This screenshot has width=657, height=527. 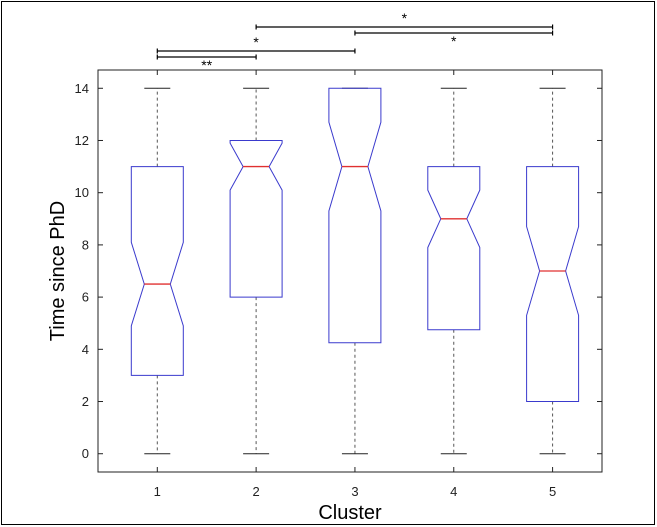 I want to click on x-tick-label: 4, so click(x=453, y=491).